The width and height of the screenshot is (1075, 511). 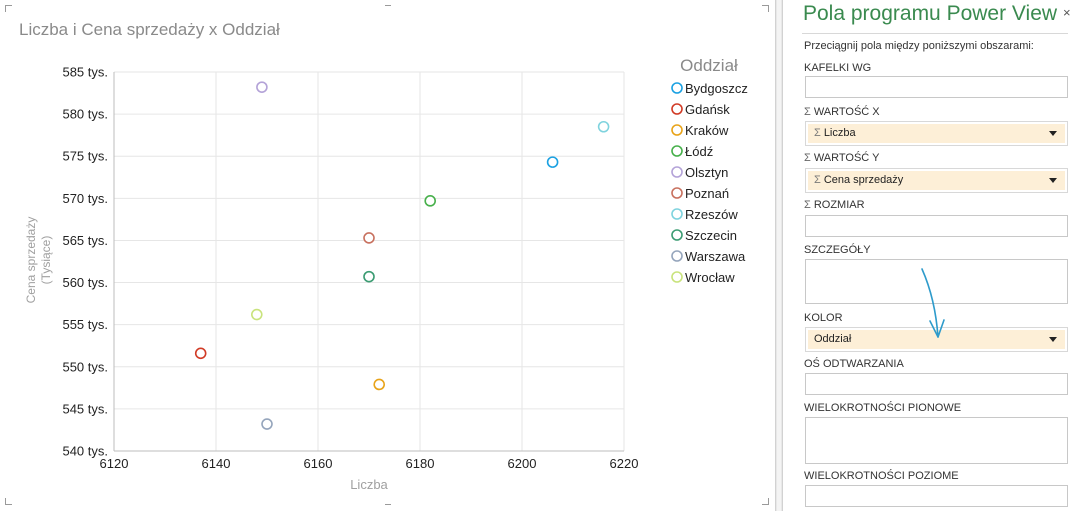 What do you see at coordinates (85, 282) in the screenshot?
I see `y-tick-label: 560 tys.` at bounding box center [85, 282].